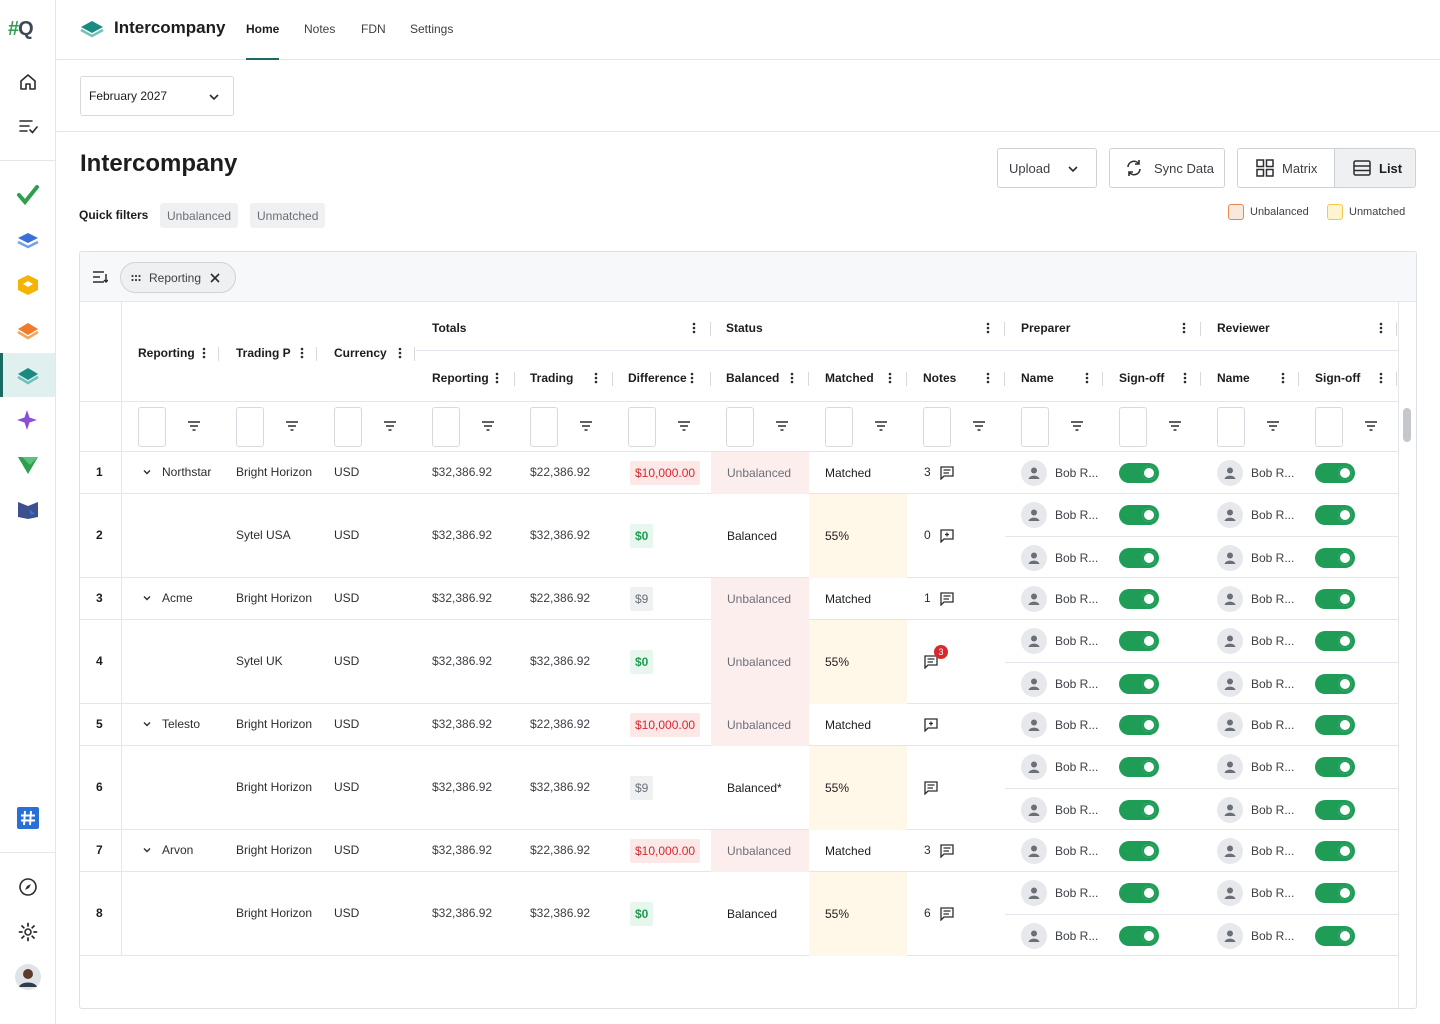 The height and width of the screenshot is (1024, 1440). Describe the element at coordinates (739, 1008) in the screenshot. I see `horizontal-scrollbar` at that location.